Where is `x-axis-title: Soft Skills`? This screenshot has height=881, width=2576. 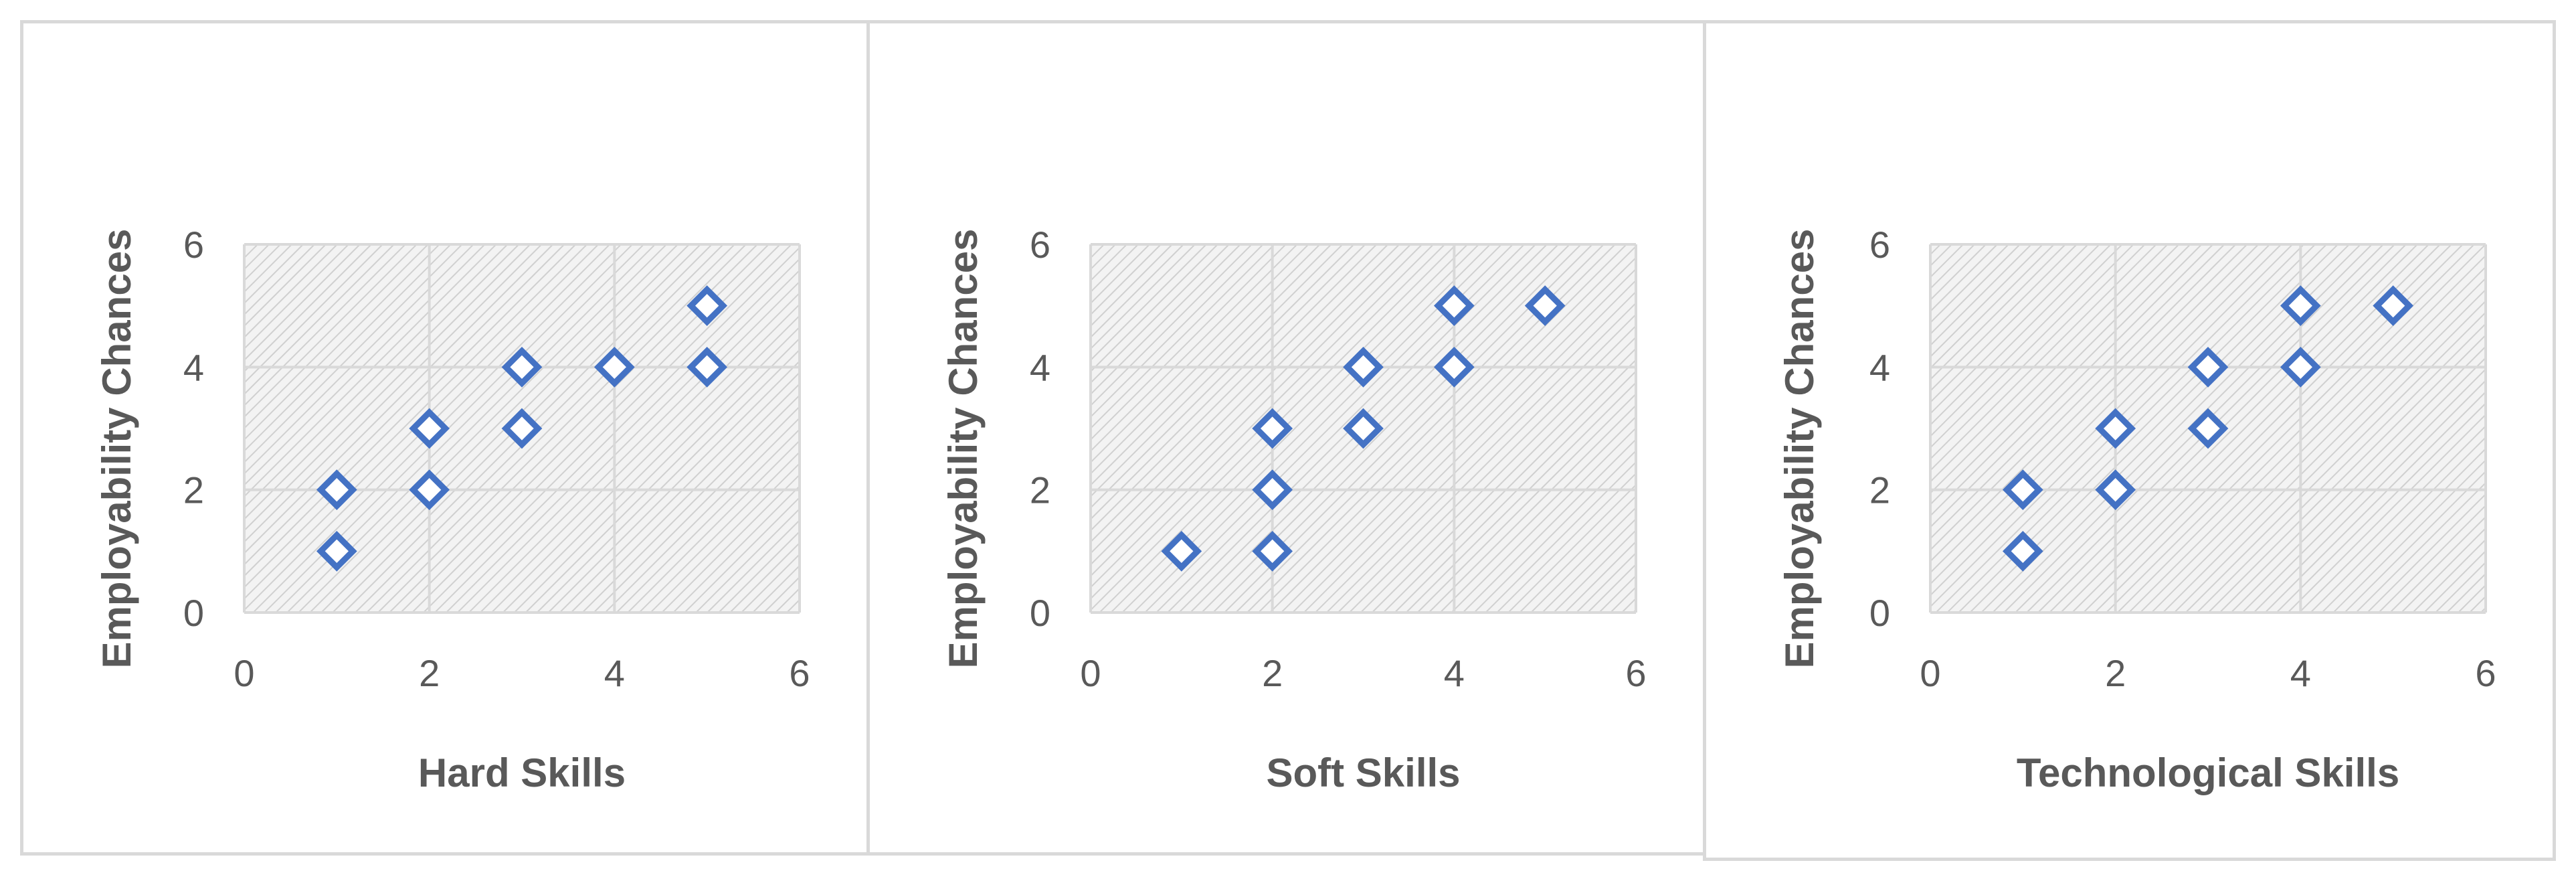
x-axis-title: Soft Skills is located at coordinates (1363, 772).